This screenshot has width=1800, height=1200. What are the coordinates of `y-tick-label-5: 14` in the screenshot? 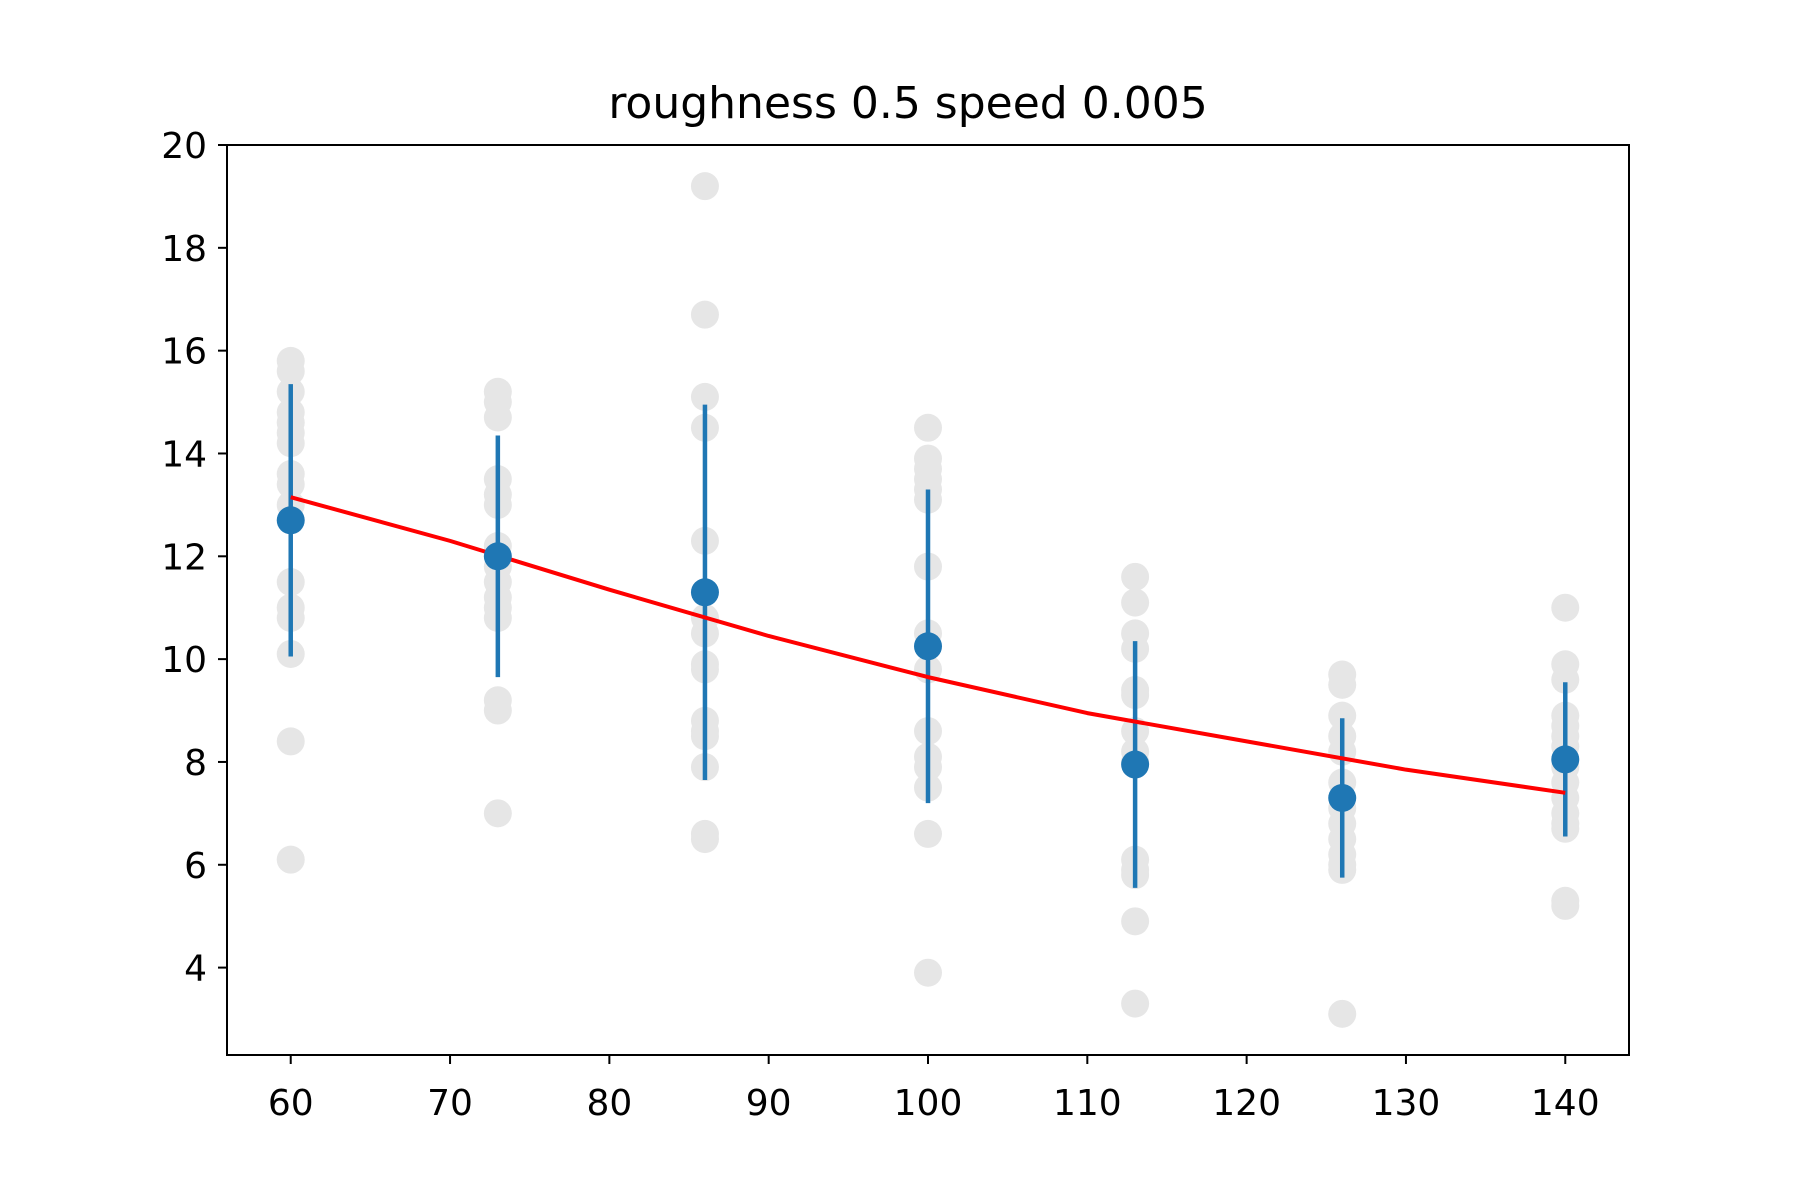 It's located at (184, 454).